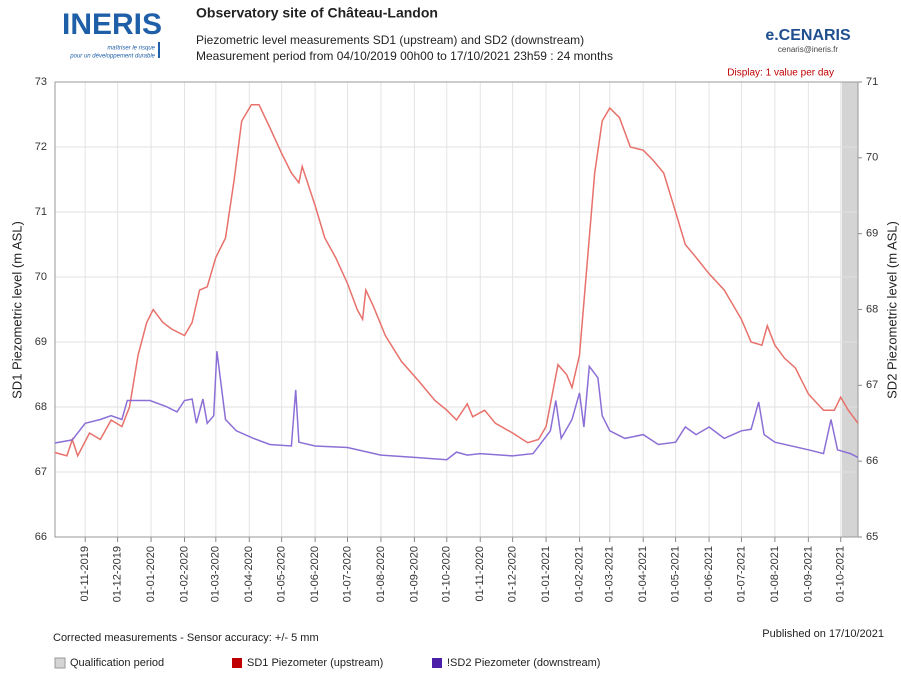 This screenshot has width=901, height=673. Describe the element at coordinates (823, 634) in the screenshot. I see `published: Published on 17/10/2021` at that location.